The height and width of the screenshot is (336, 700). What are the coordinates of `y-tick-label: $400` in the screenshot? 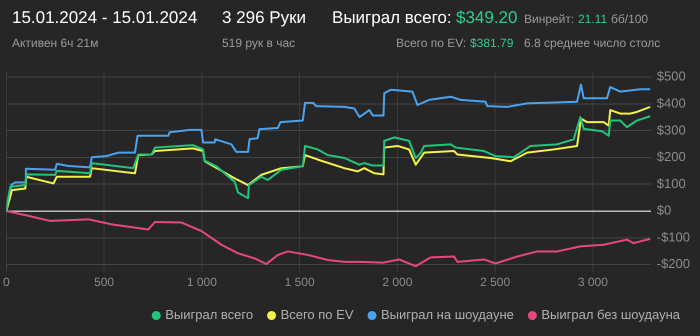 It's located at (671, 103).